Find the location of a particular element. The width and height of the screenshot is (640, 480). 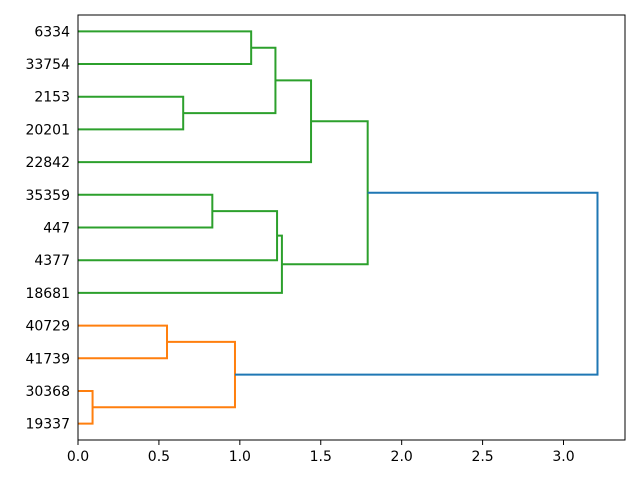

x-tick-label: 1.5 is located at coordinates (321, 457).